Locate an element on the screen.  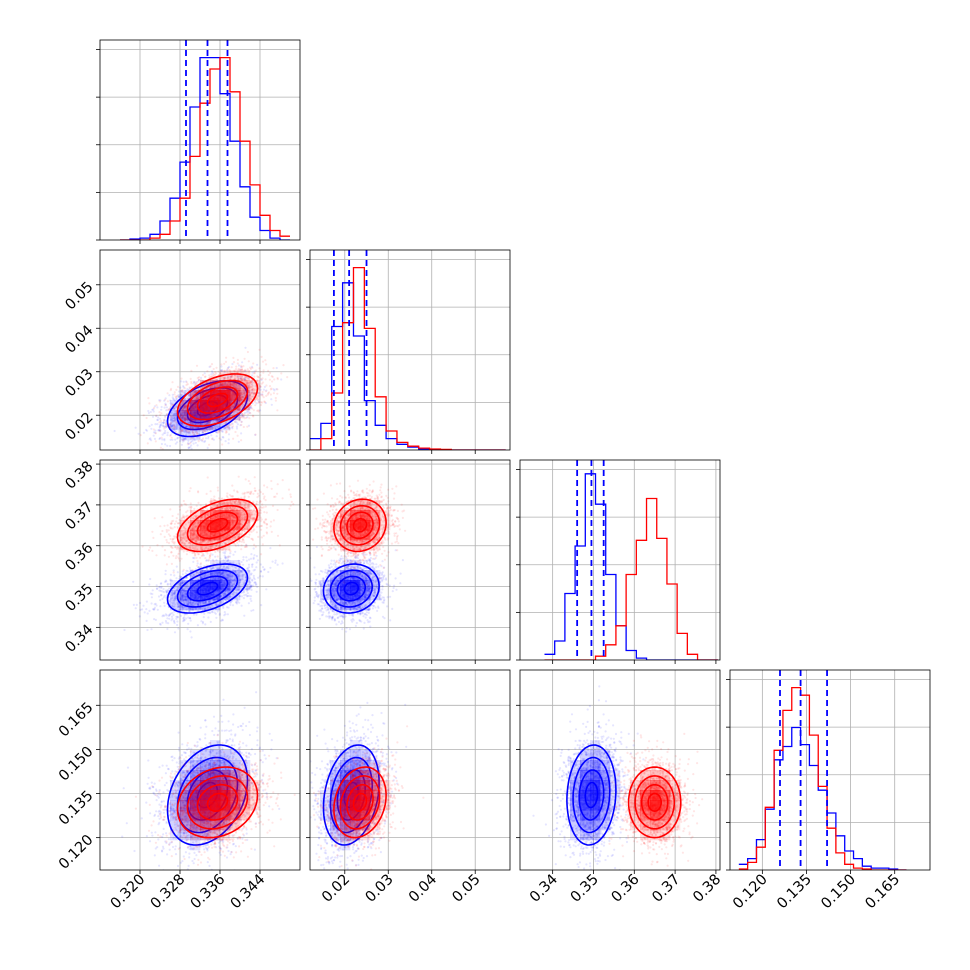
x-tick-label: 0.135 is located at coordinates (794, 892).